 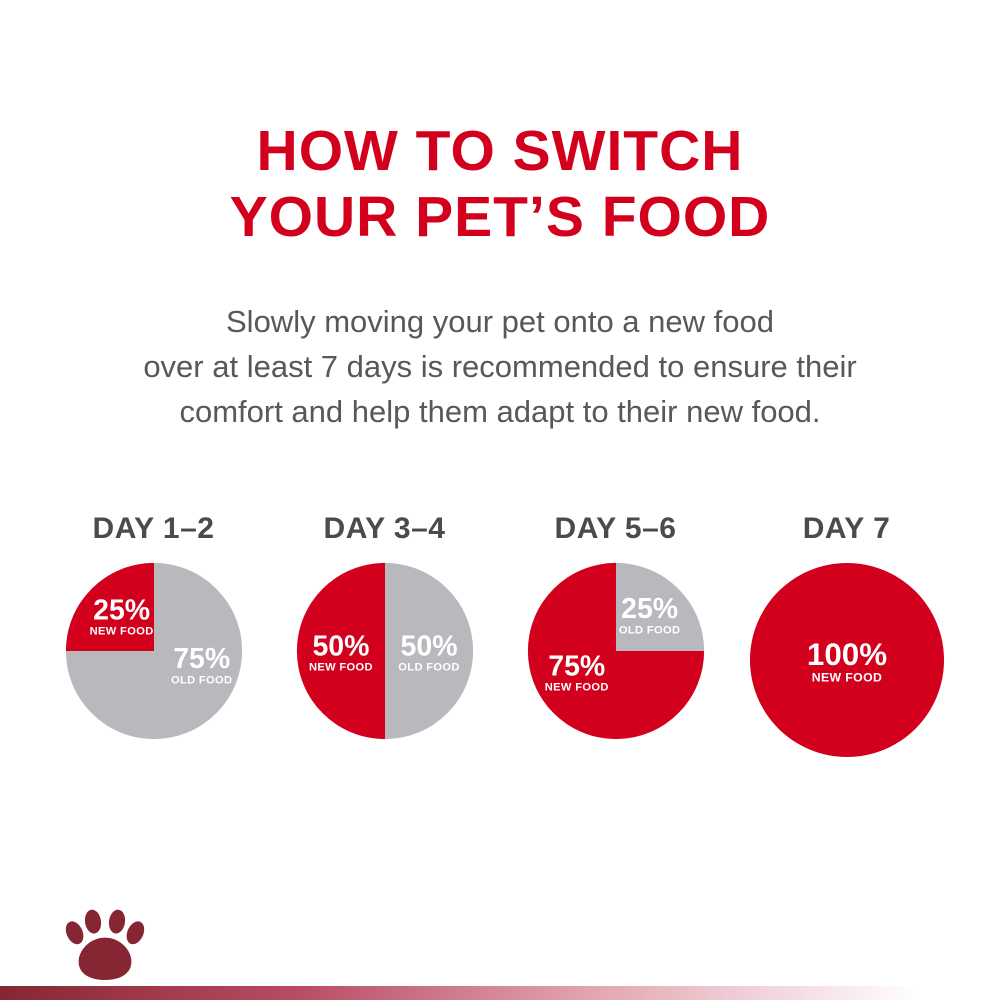 What do you see at coordinates (500, 993) in the screenshot?
I see `footer-gradient-bar` at bounding box center [500, 993].